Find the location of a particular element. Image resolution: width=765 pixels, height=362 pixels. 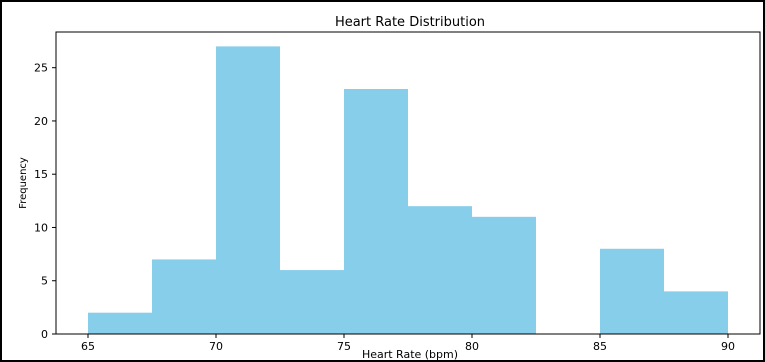

x-axis-label: Heart Rate (bpm) is located at coordinates (410, 354).